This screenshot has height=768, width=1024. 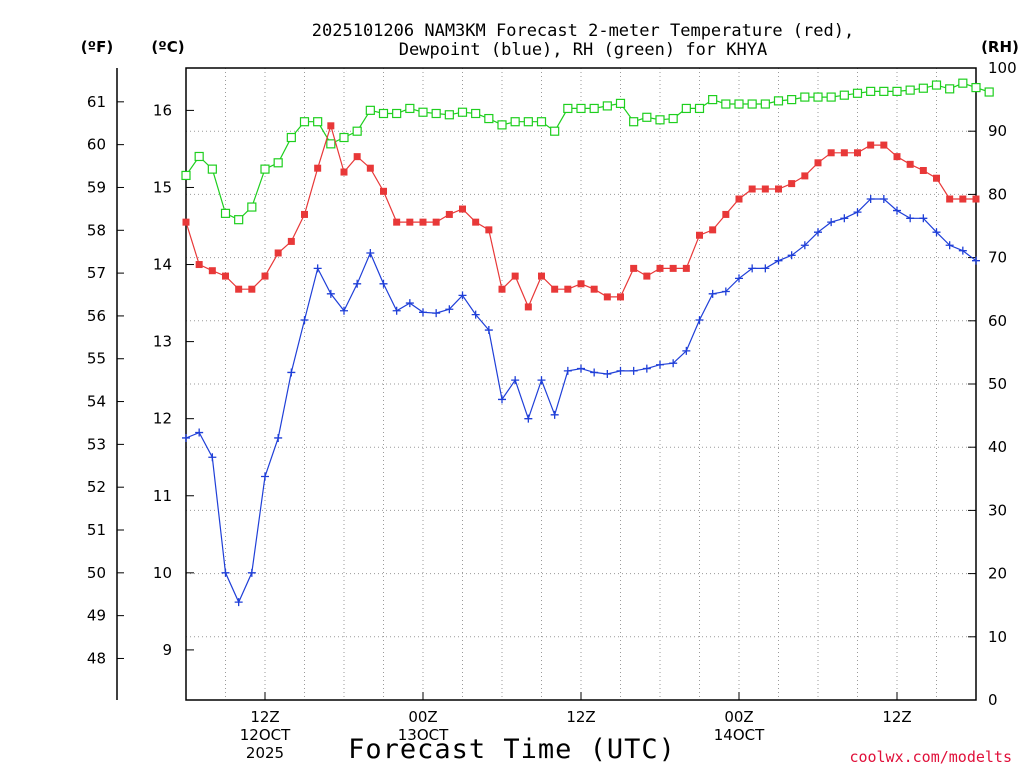 What do you see at coordinates (162, 573) in the screenshot?
I see `celsius-tick-label: 10` at bounding box center [162, 573].